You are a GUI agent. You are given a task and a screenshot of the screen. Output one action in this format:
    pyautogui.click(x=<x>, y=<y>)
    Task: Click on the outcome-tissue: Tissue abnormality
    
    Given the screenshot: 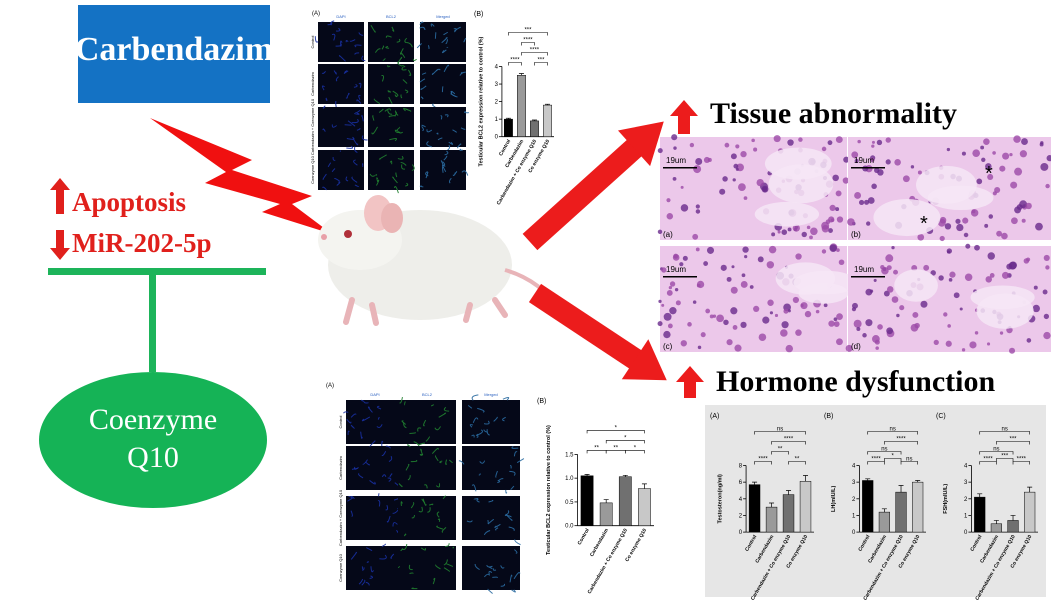 What is the action you would take?
    pyautogui.click(x=833, y=113)
    